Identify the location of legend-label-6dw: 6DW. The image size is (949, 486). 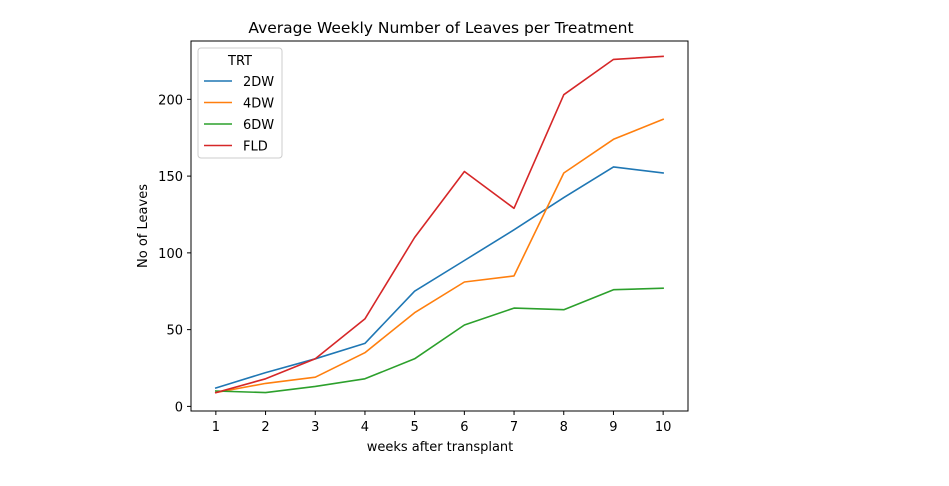
(258, 125).